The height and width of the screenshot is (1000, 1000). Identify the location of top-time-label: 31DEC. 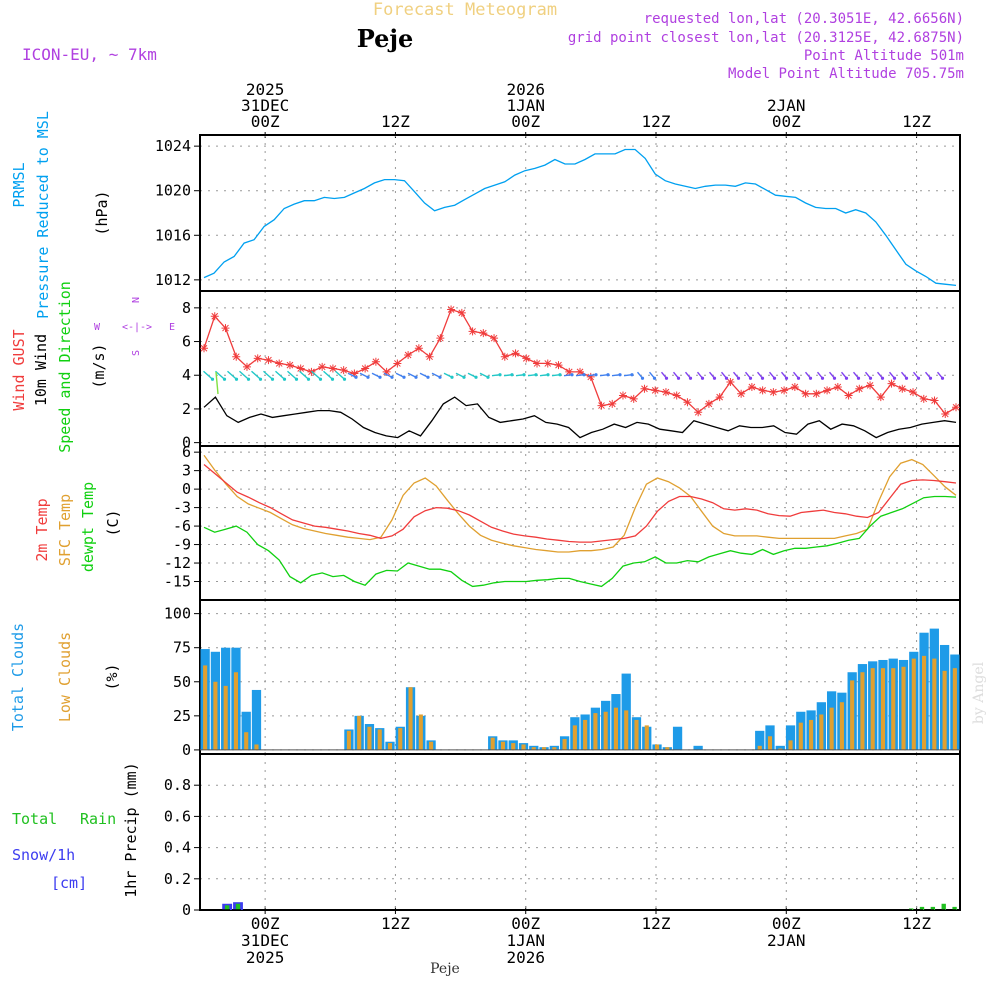
(265, 105).